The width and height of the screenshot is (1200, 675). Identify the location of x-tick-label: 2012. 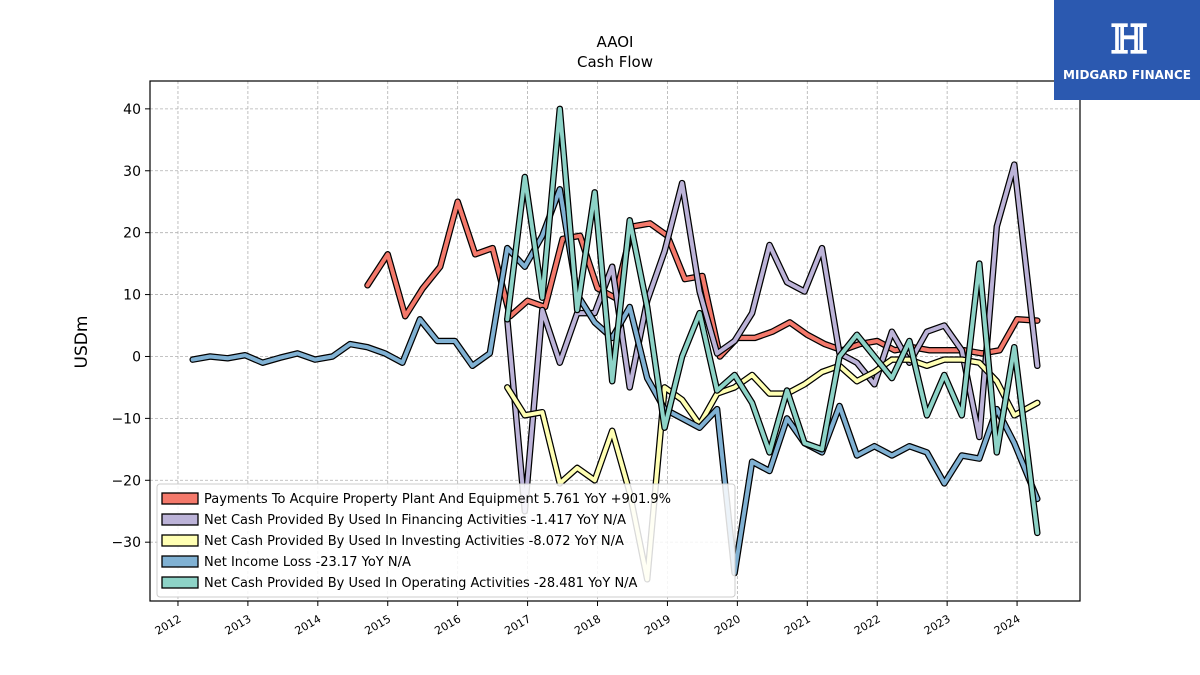
(168, 624).